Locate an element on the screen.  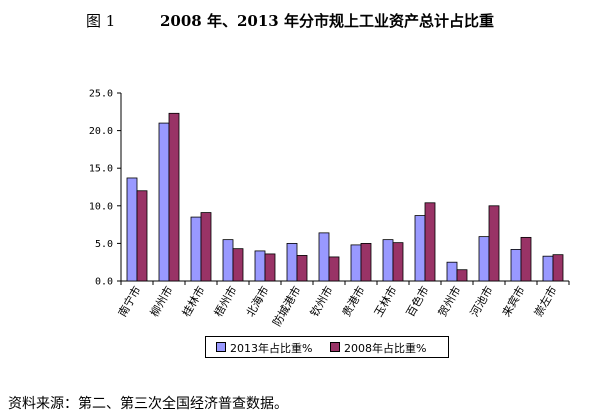
x-tick-label: 柳州市 is located at coordinates (161, 302).